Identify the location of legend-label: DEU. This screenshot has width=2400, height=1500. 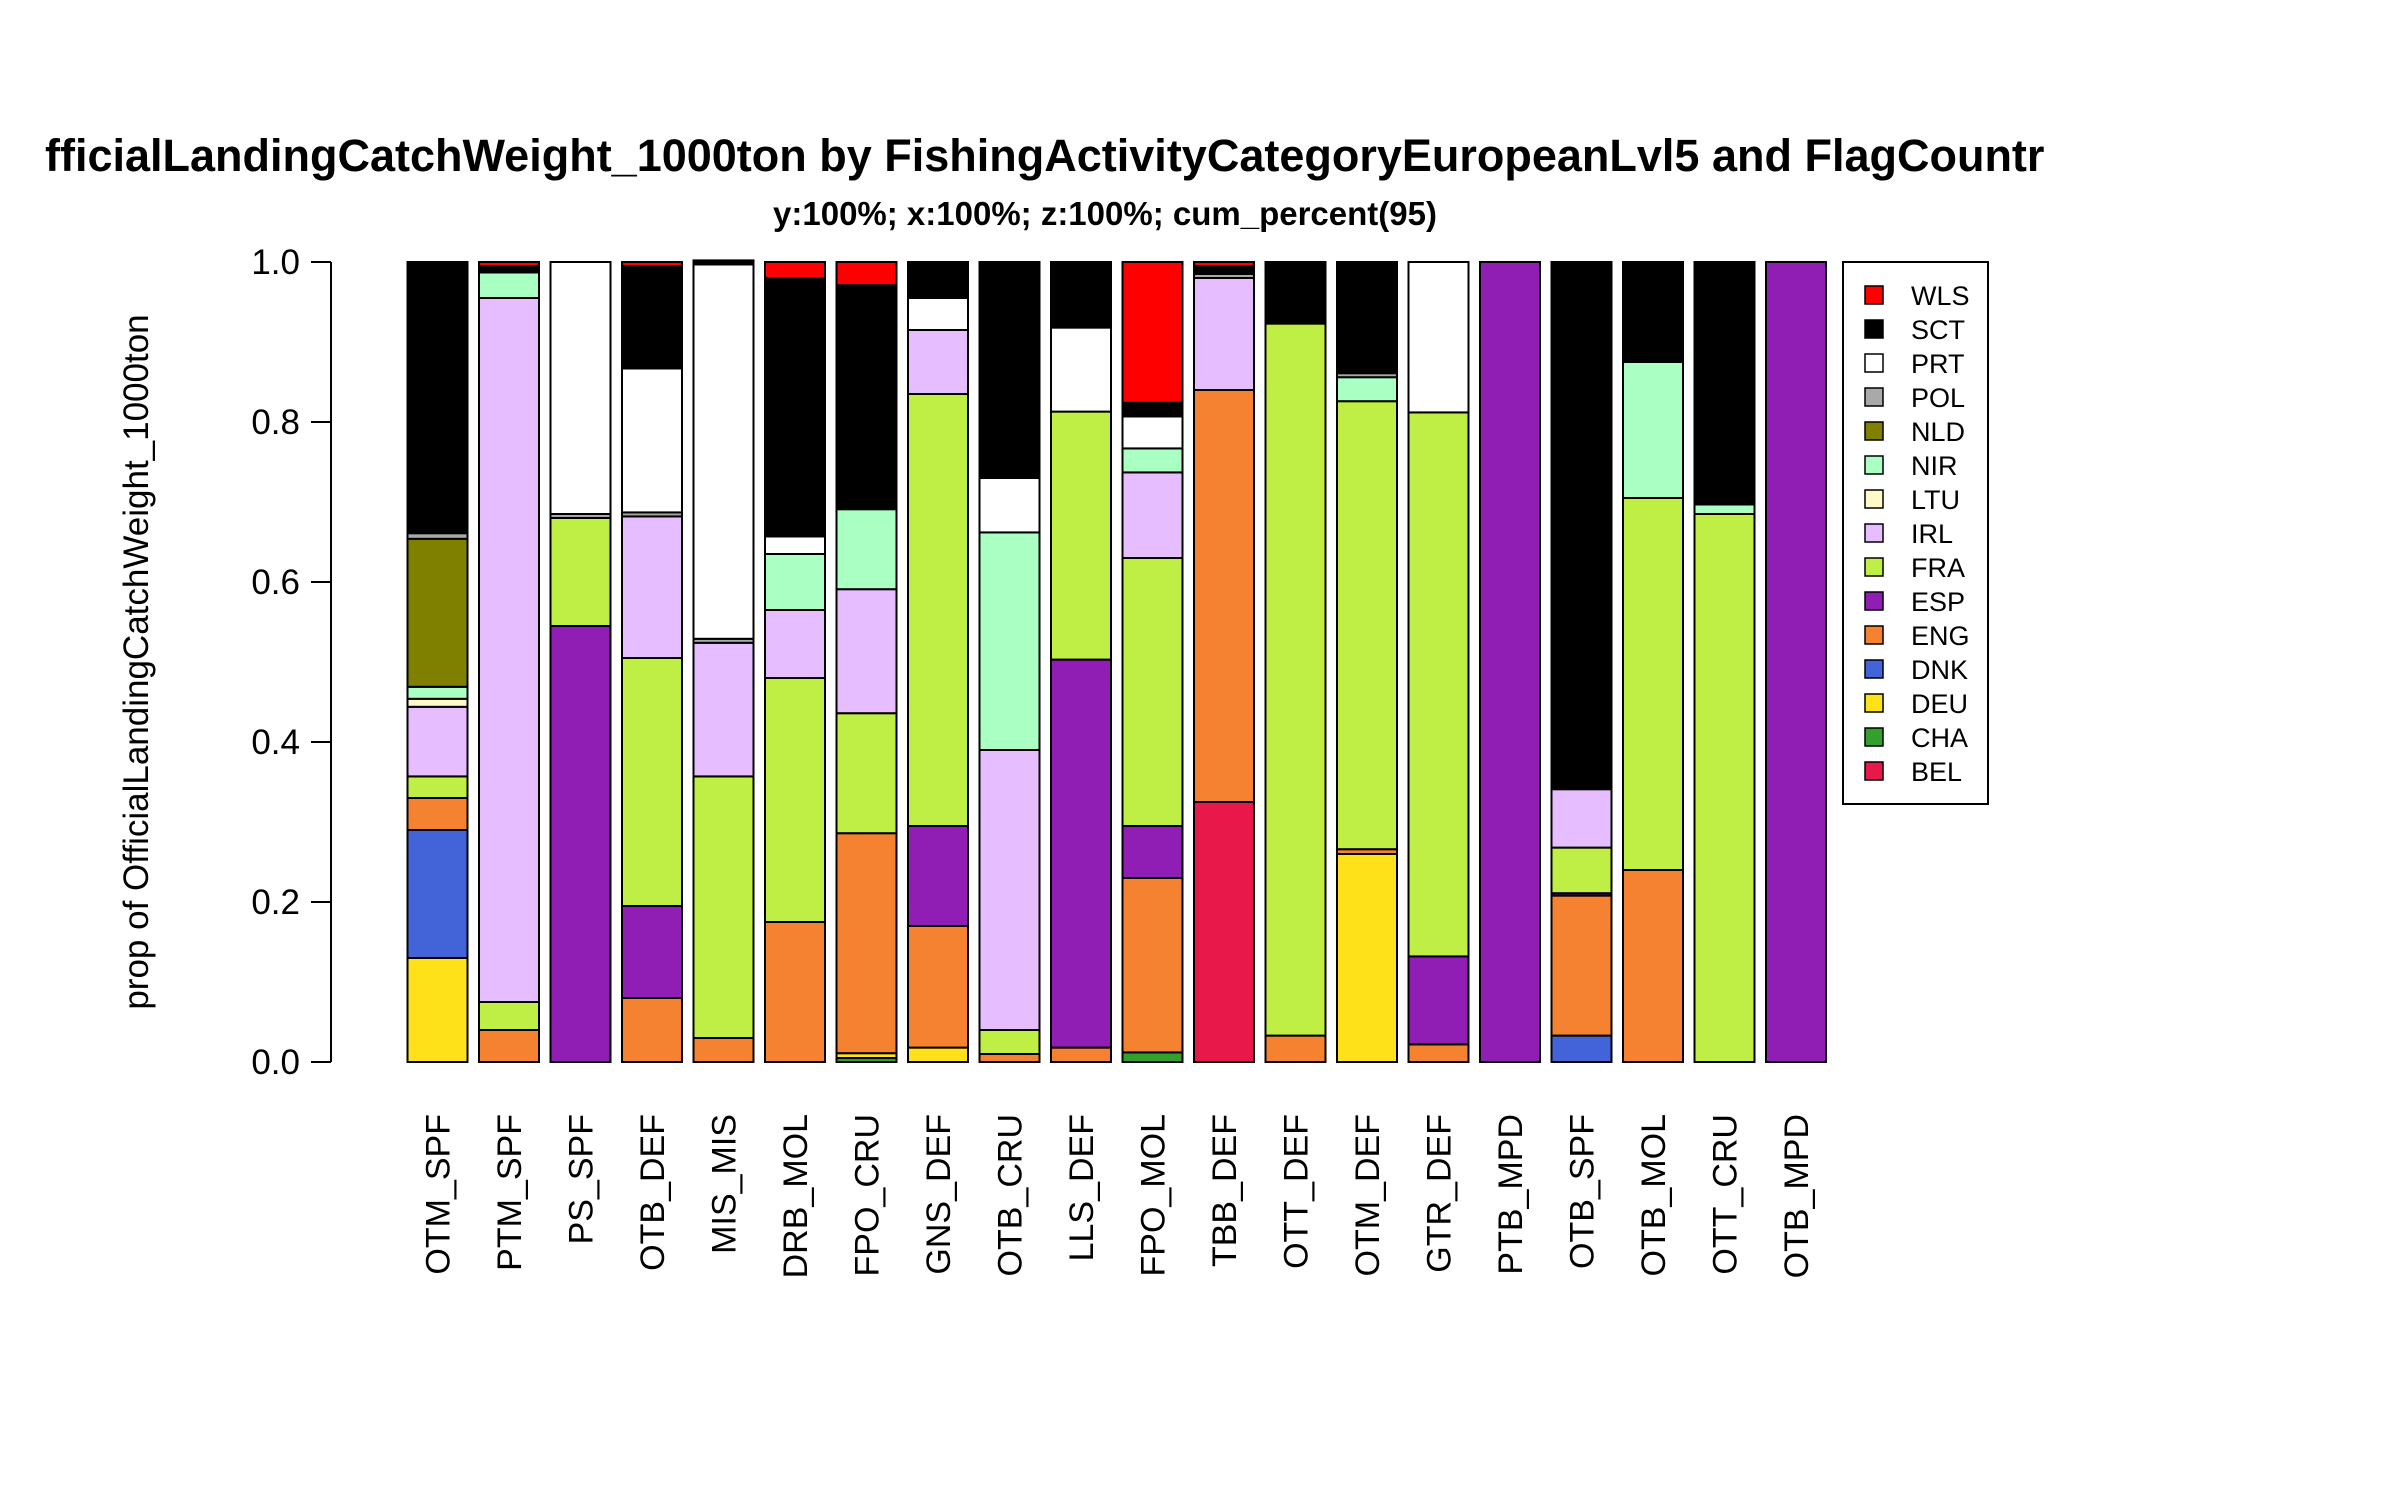
(1939, 704).